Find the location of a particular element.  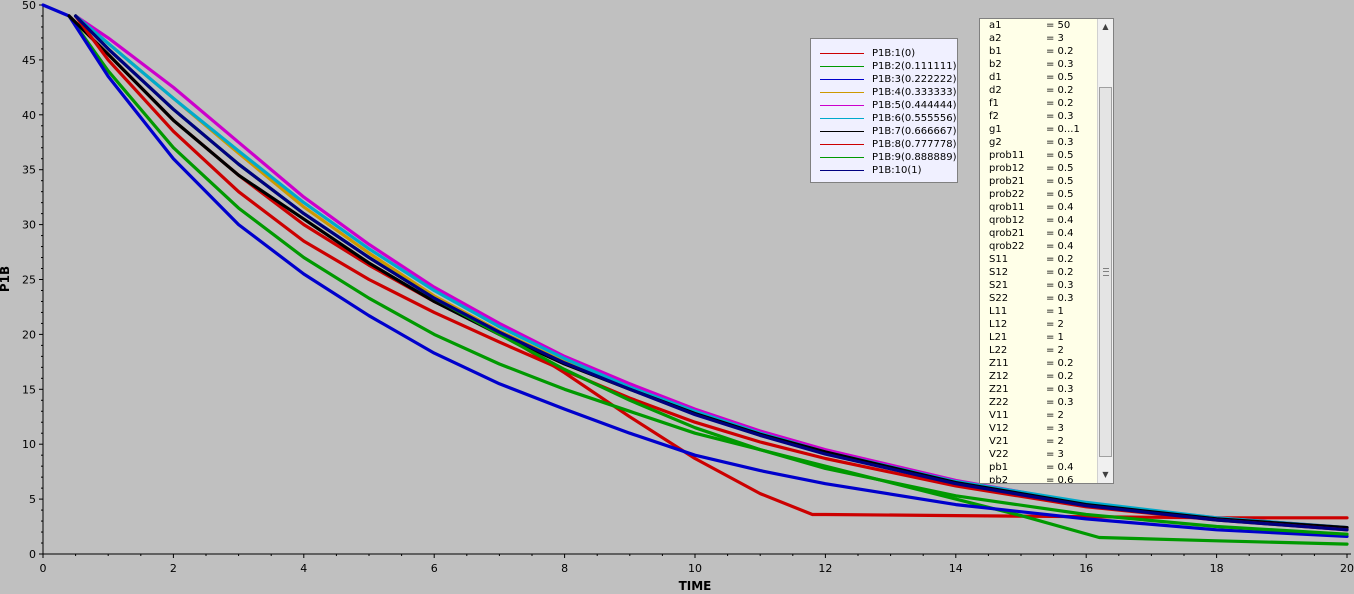

parameter-row: L12 = 2 is located at coordinates (1039, 324).